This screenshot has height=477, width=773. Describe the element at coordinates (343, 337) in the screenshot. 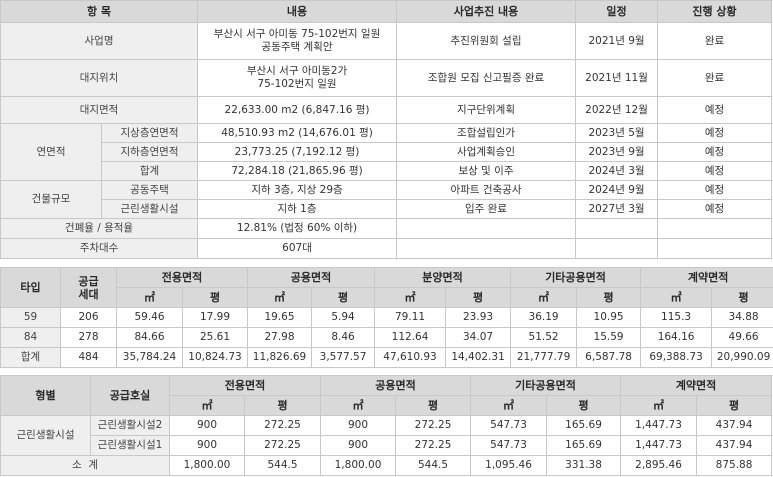

I see `value-cell: 8.46` at that location.